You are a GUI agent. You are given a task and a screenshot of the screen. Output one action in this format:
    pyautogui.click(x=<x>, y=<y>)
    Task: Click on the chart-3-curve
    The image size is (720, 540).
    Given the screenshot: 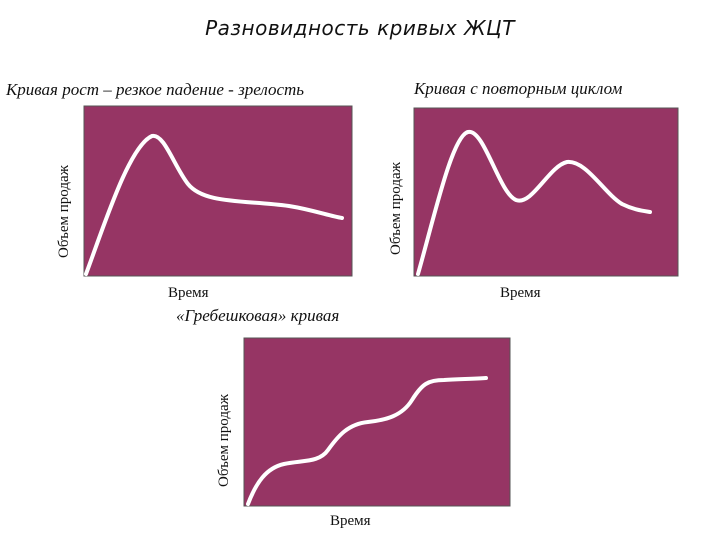 What is the action you would take?
    pyautogui.click(x=367, y=441)
    